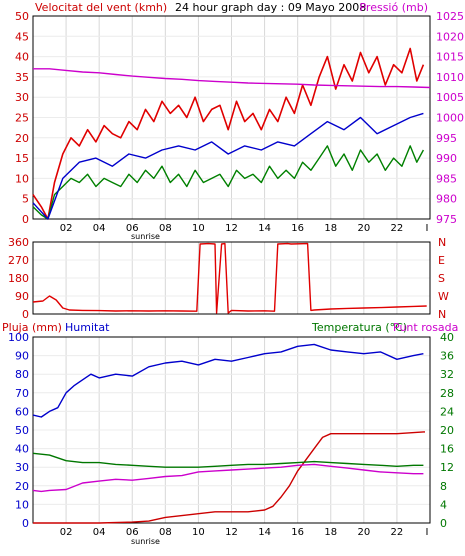  I want to click on y2-tick-label: 4, so click(443, 504).